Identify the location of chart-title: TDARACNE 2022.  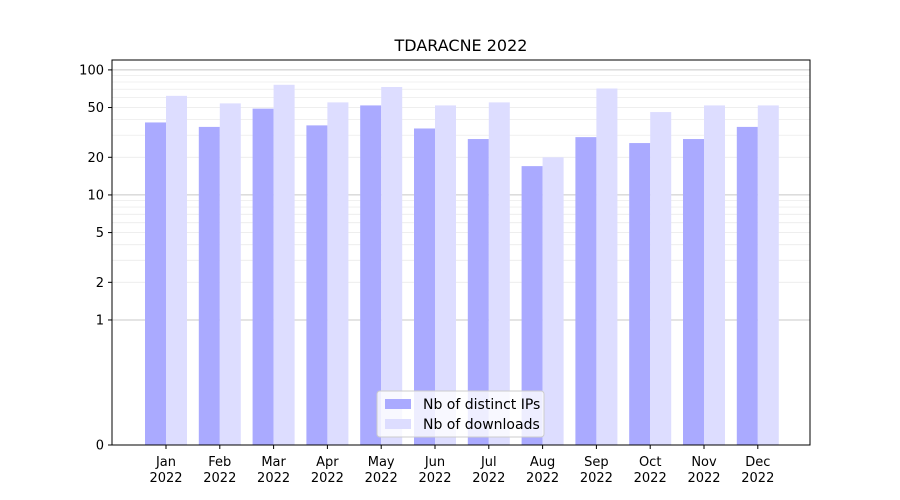
(461, 45).